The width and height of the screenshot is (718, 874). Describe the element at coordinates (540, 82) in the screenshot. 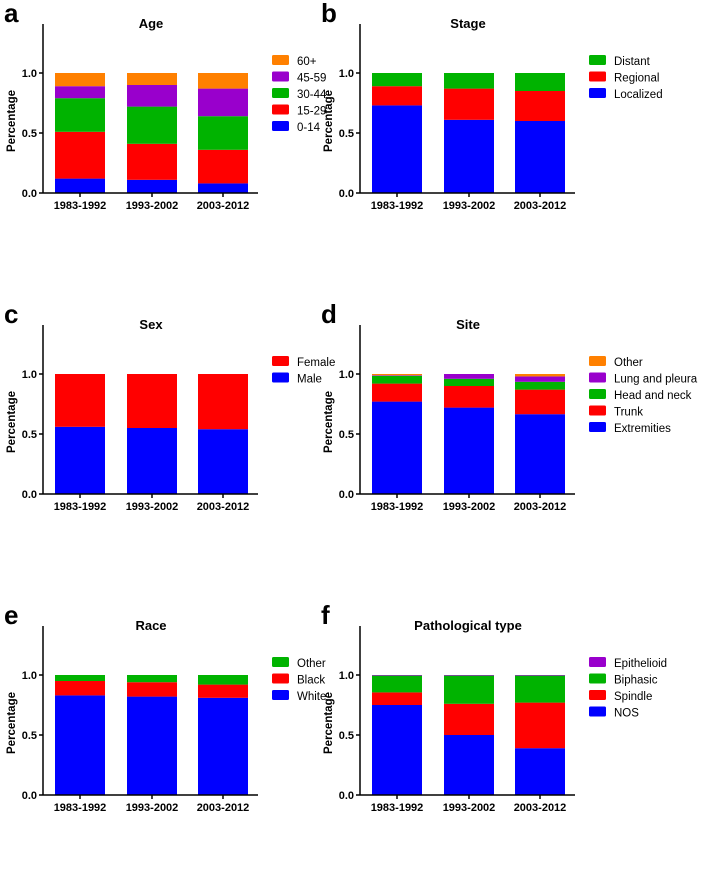

I see `bar-segment-distant` at that location.